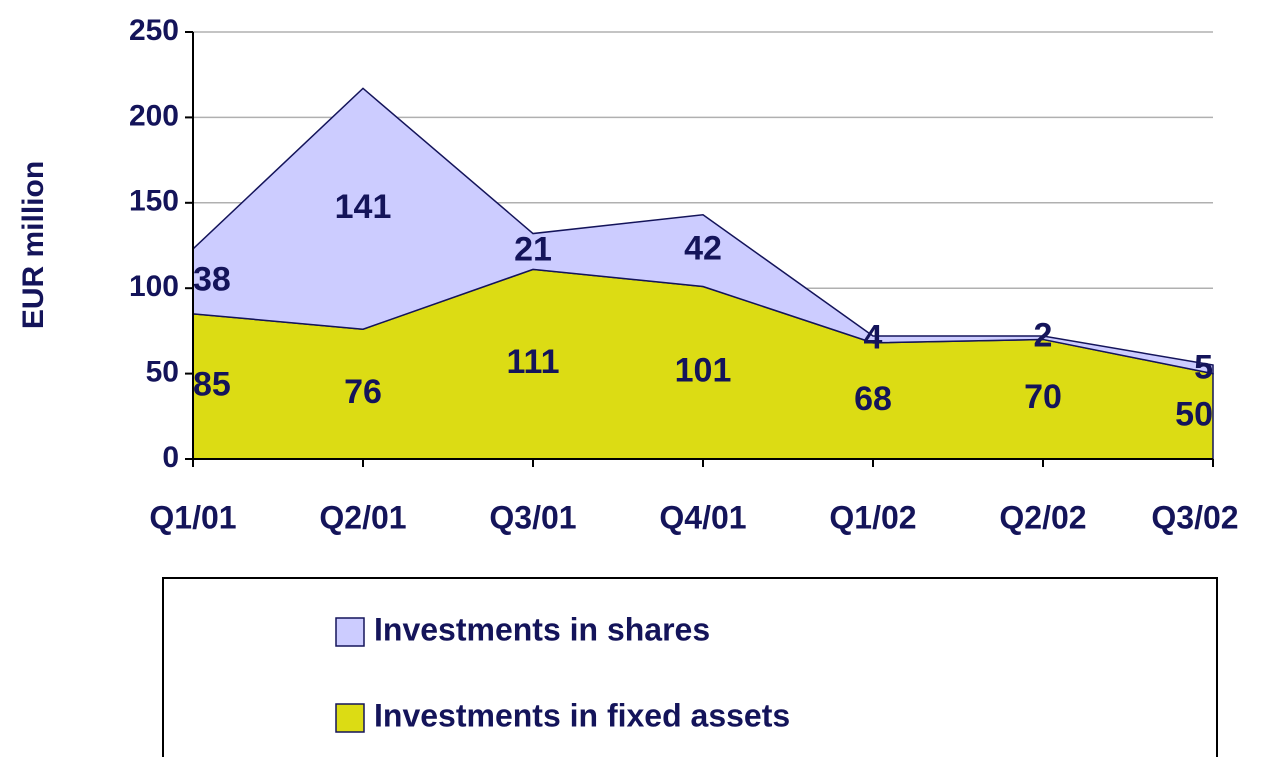 The width and height of the screenshot is (1281, 757). Describe the element at coordinates (582, 715) in the screenshot. I see `legend-label: Investments in fixed assets` at that location.